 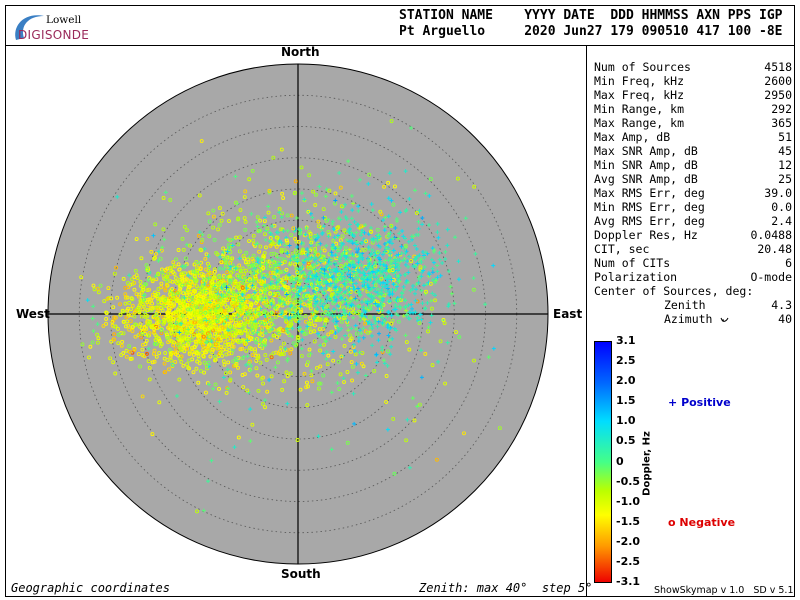 What do you see at coordinates (506, 588) in the screenshot?
I see `footer-zenith: Zenith: max 40° step 5°` at bounding box center [506, 588].